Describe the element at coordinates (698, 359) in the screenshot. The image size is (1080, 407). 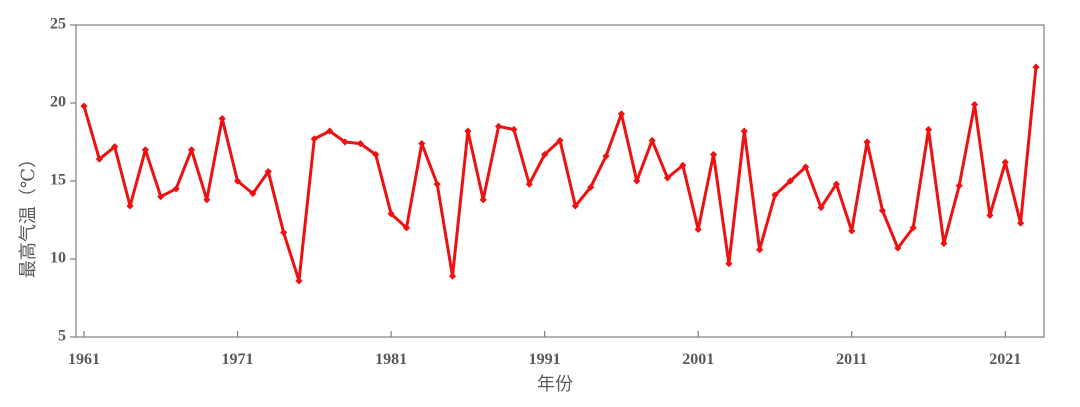
I see `x-tick-label: 2001` at that location.